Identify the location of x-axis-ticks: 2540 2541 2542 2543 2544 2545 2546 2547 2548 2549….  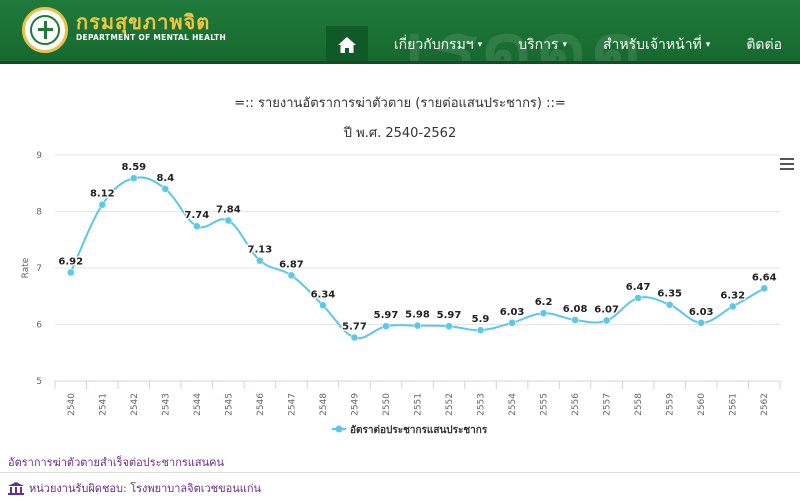
(417, 398).